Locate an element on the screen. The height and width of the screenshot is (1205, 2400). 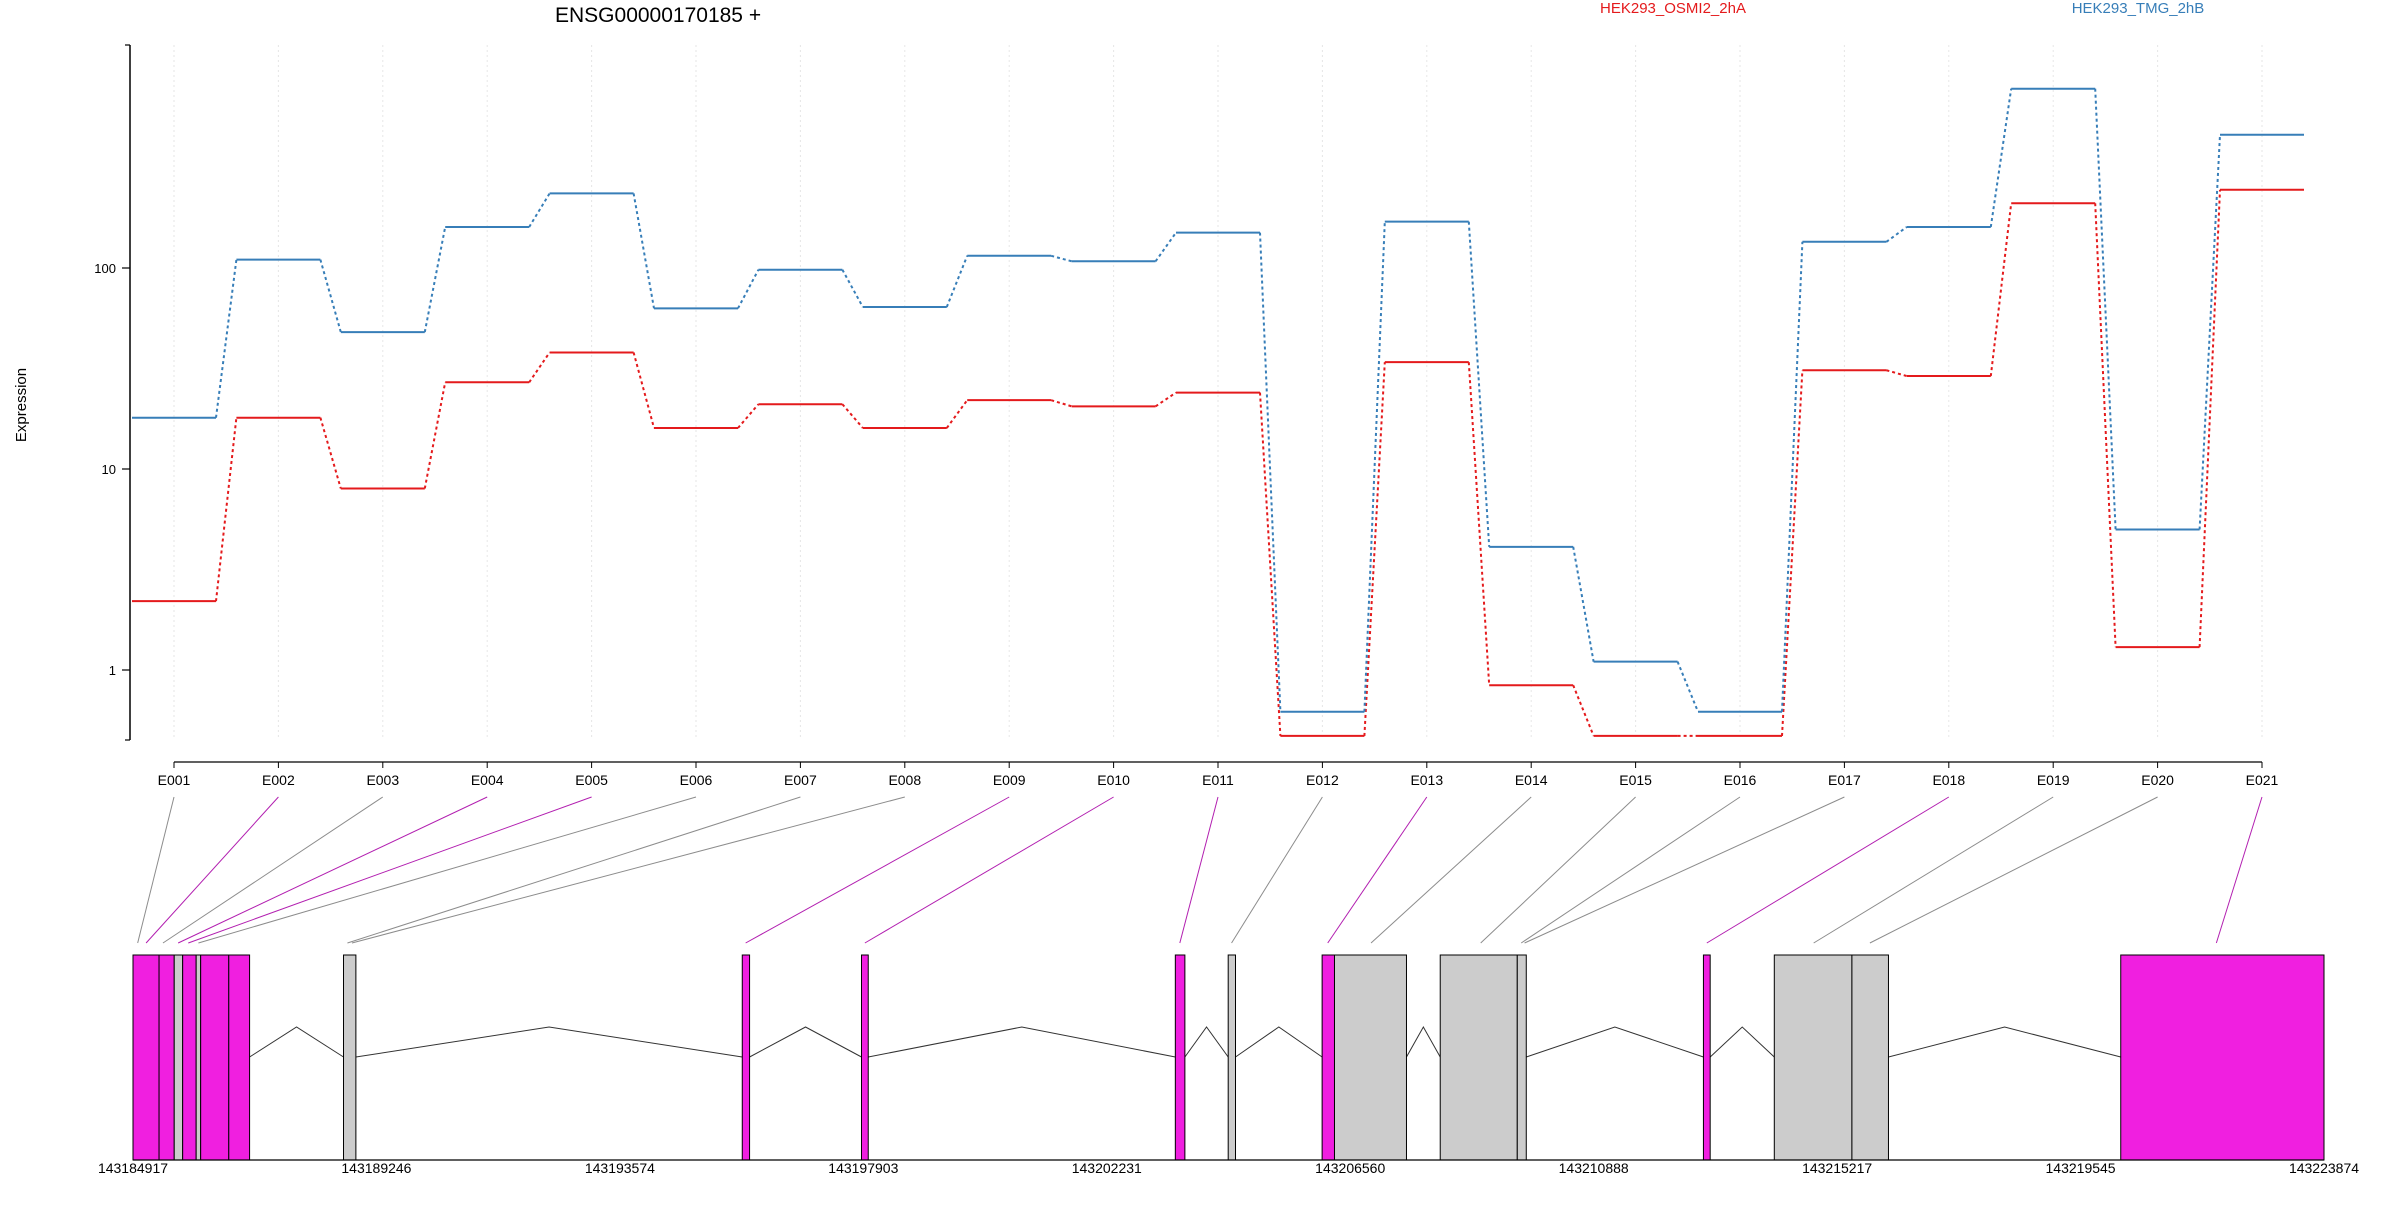
bin-link-E019 is located at coordinates (1933, 870).